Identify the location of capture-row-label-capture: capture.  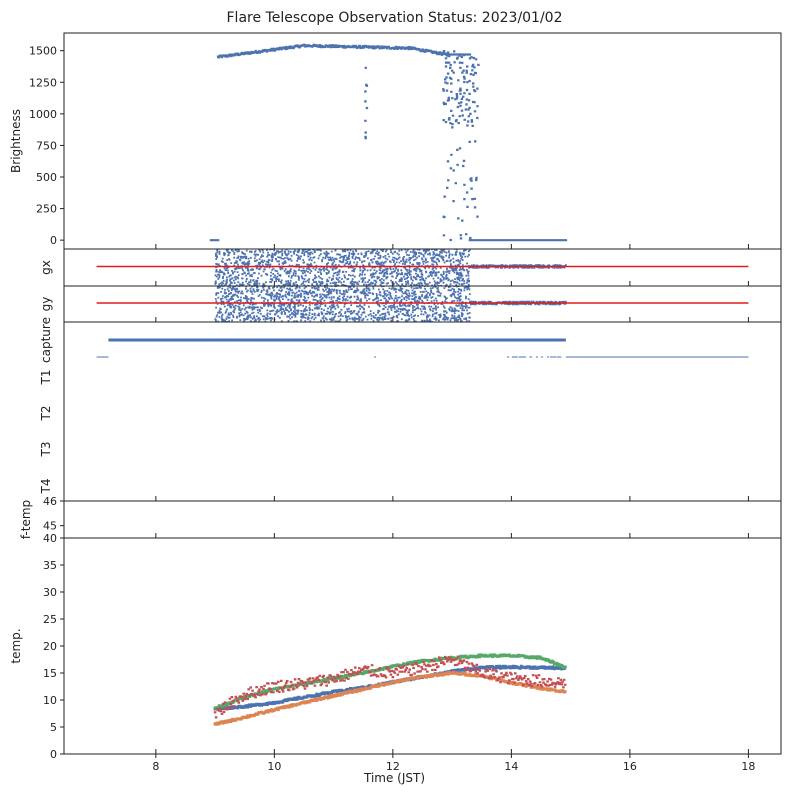
(46, 340).